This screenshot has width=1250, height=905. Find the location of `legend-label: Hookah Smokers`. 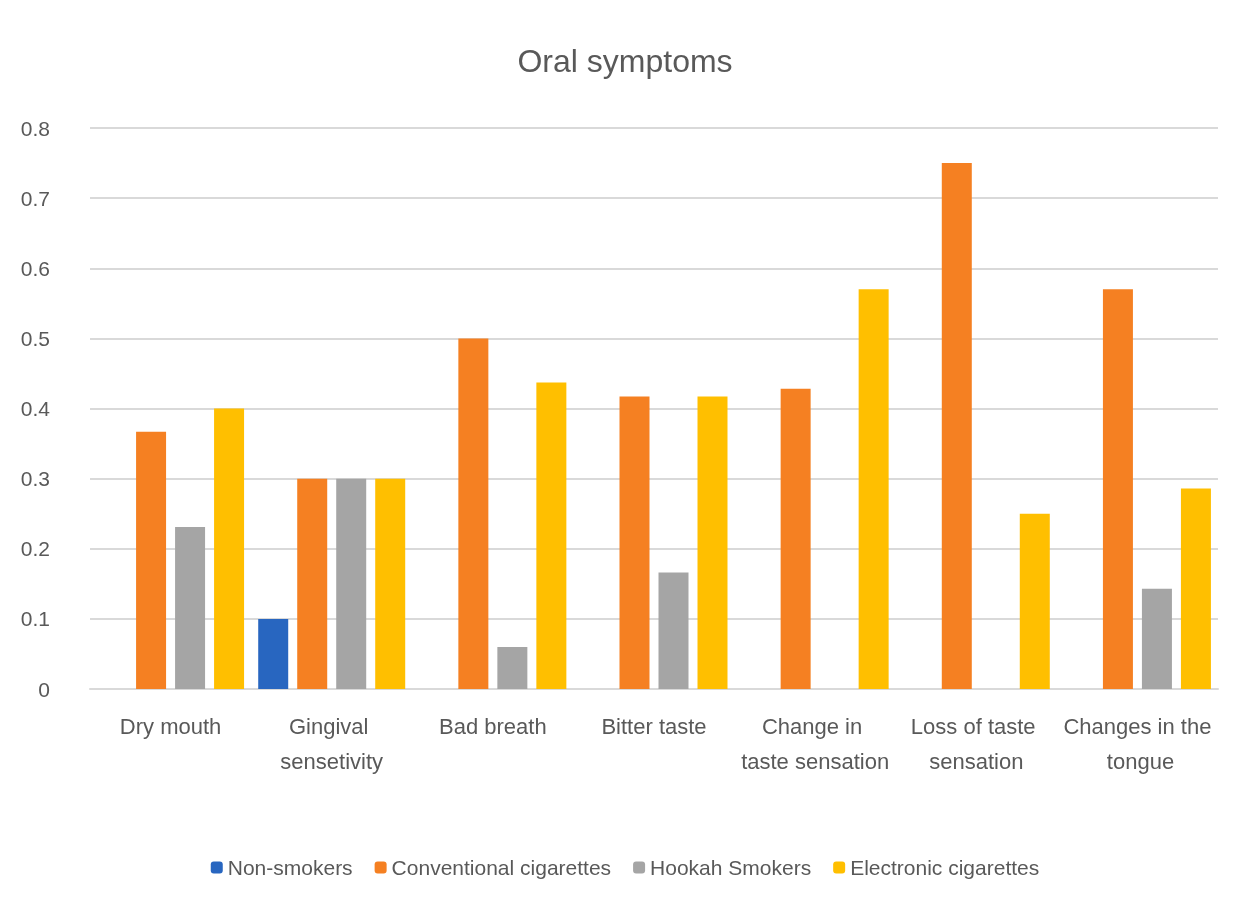

legend-label: Hookah Smokers is located at coordinates (731, 867).